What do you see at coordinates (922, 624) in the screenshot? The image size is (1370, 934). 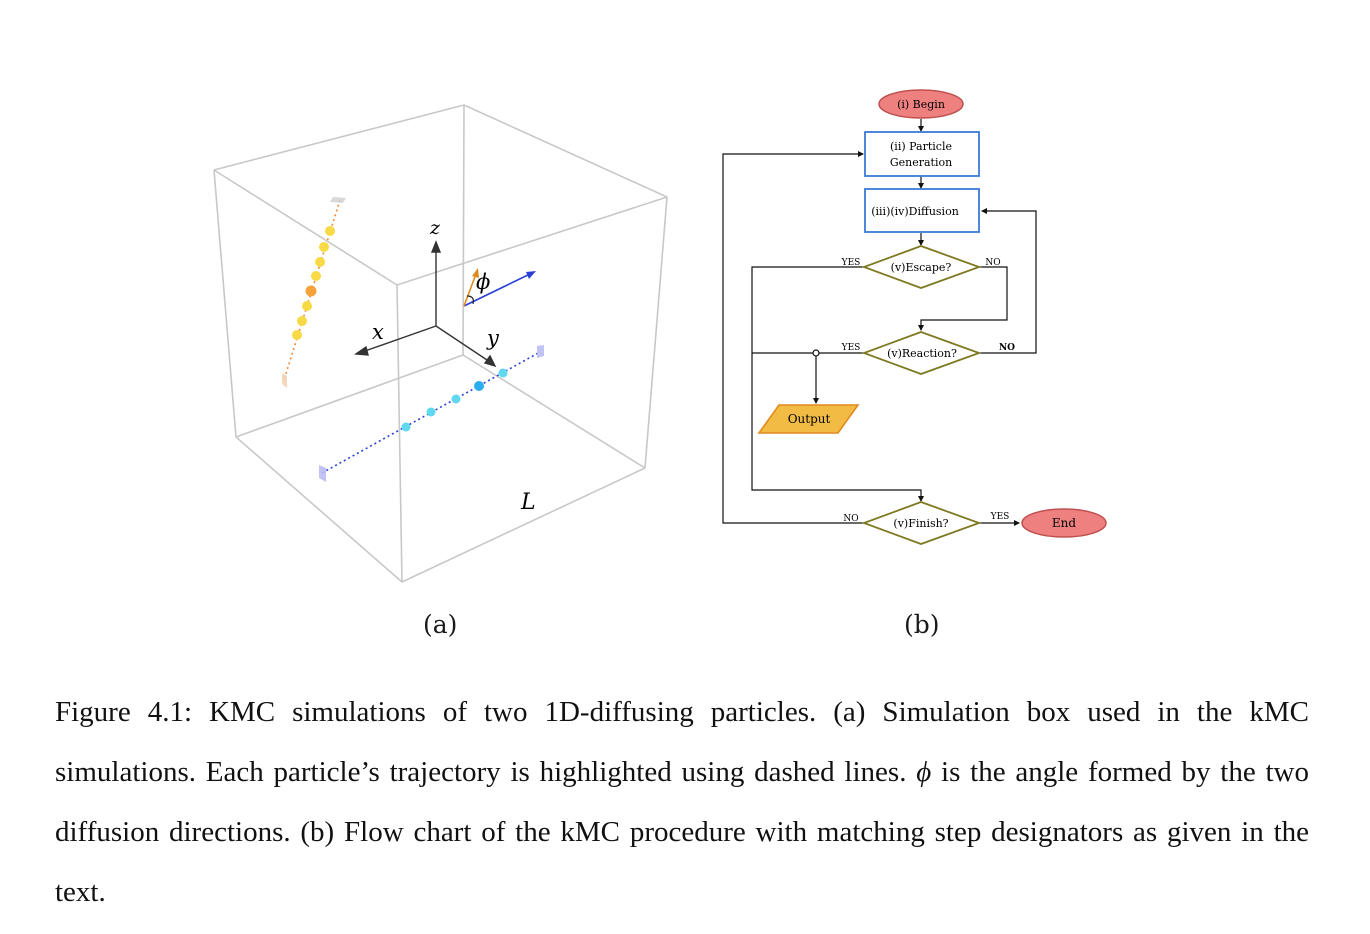 I see `subfigure-label-b: (b)` at bounding box center [922, 624].